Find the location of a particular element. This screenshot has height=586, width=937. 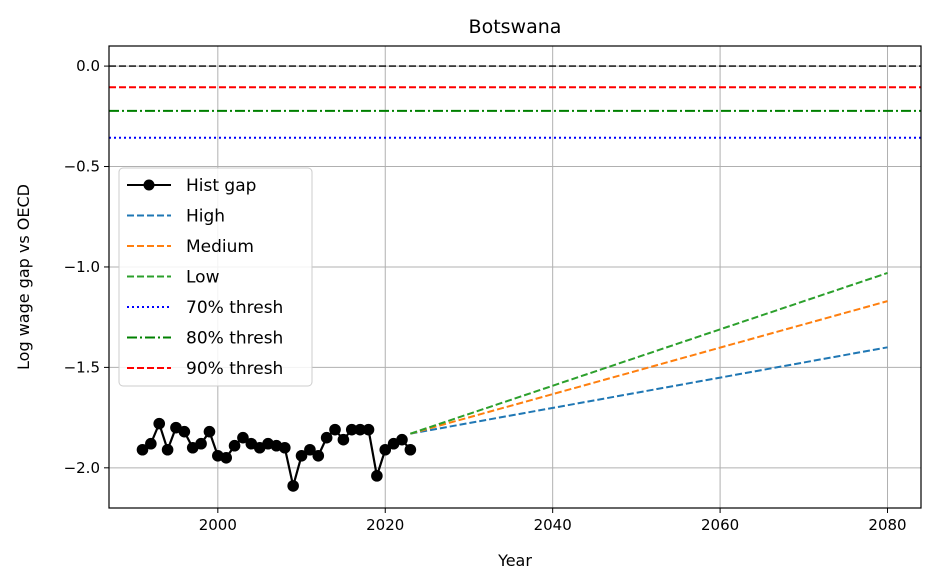

y-tick-label: −1.5 is located at coordinates (82, 367).